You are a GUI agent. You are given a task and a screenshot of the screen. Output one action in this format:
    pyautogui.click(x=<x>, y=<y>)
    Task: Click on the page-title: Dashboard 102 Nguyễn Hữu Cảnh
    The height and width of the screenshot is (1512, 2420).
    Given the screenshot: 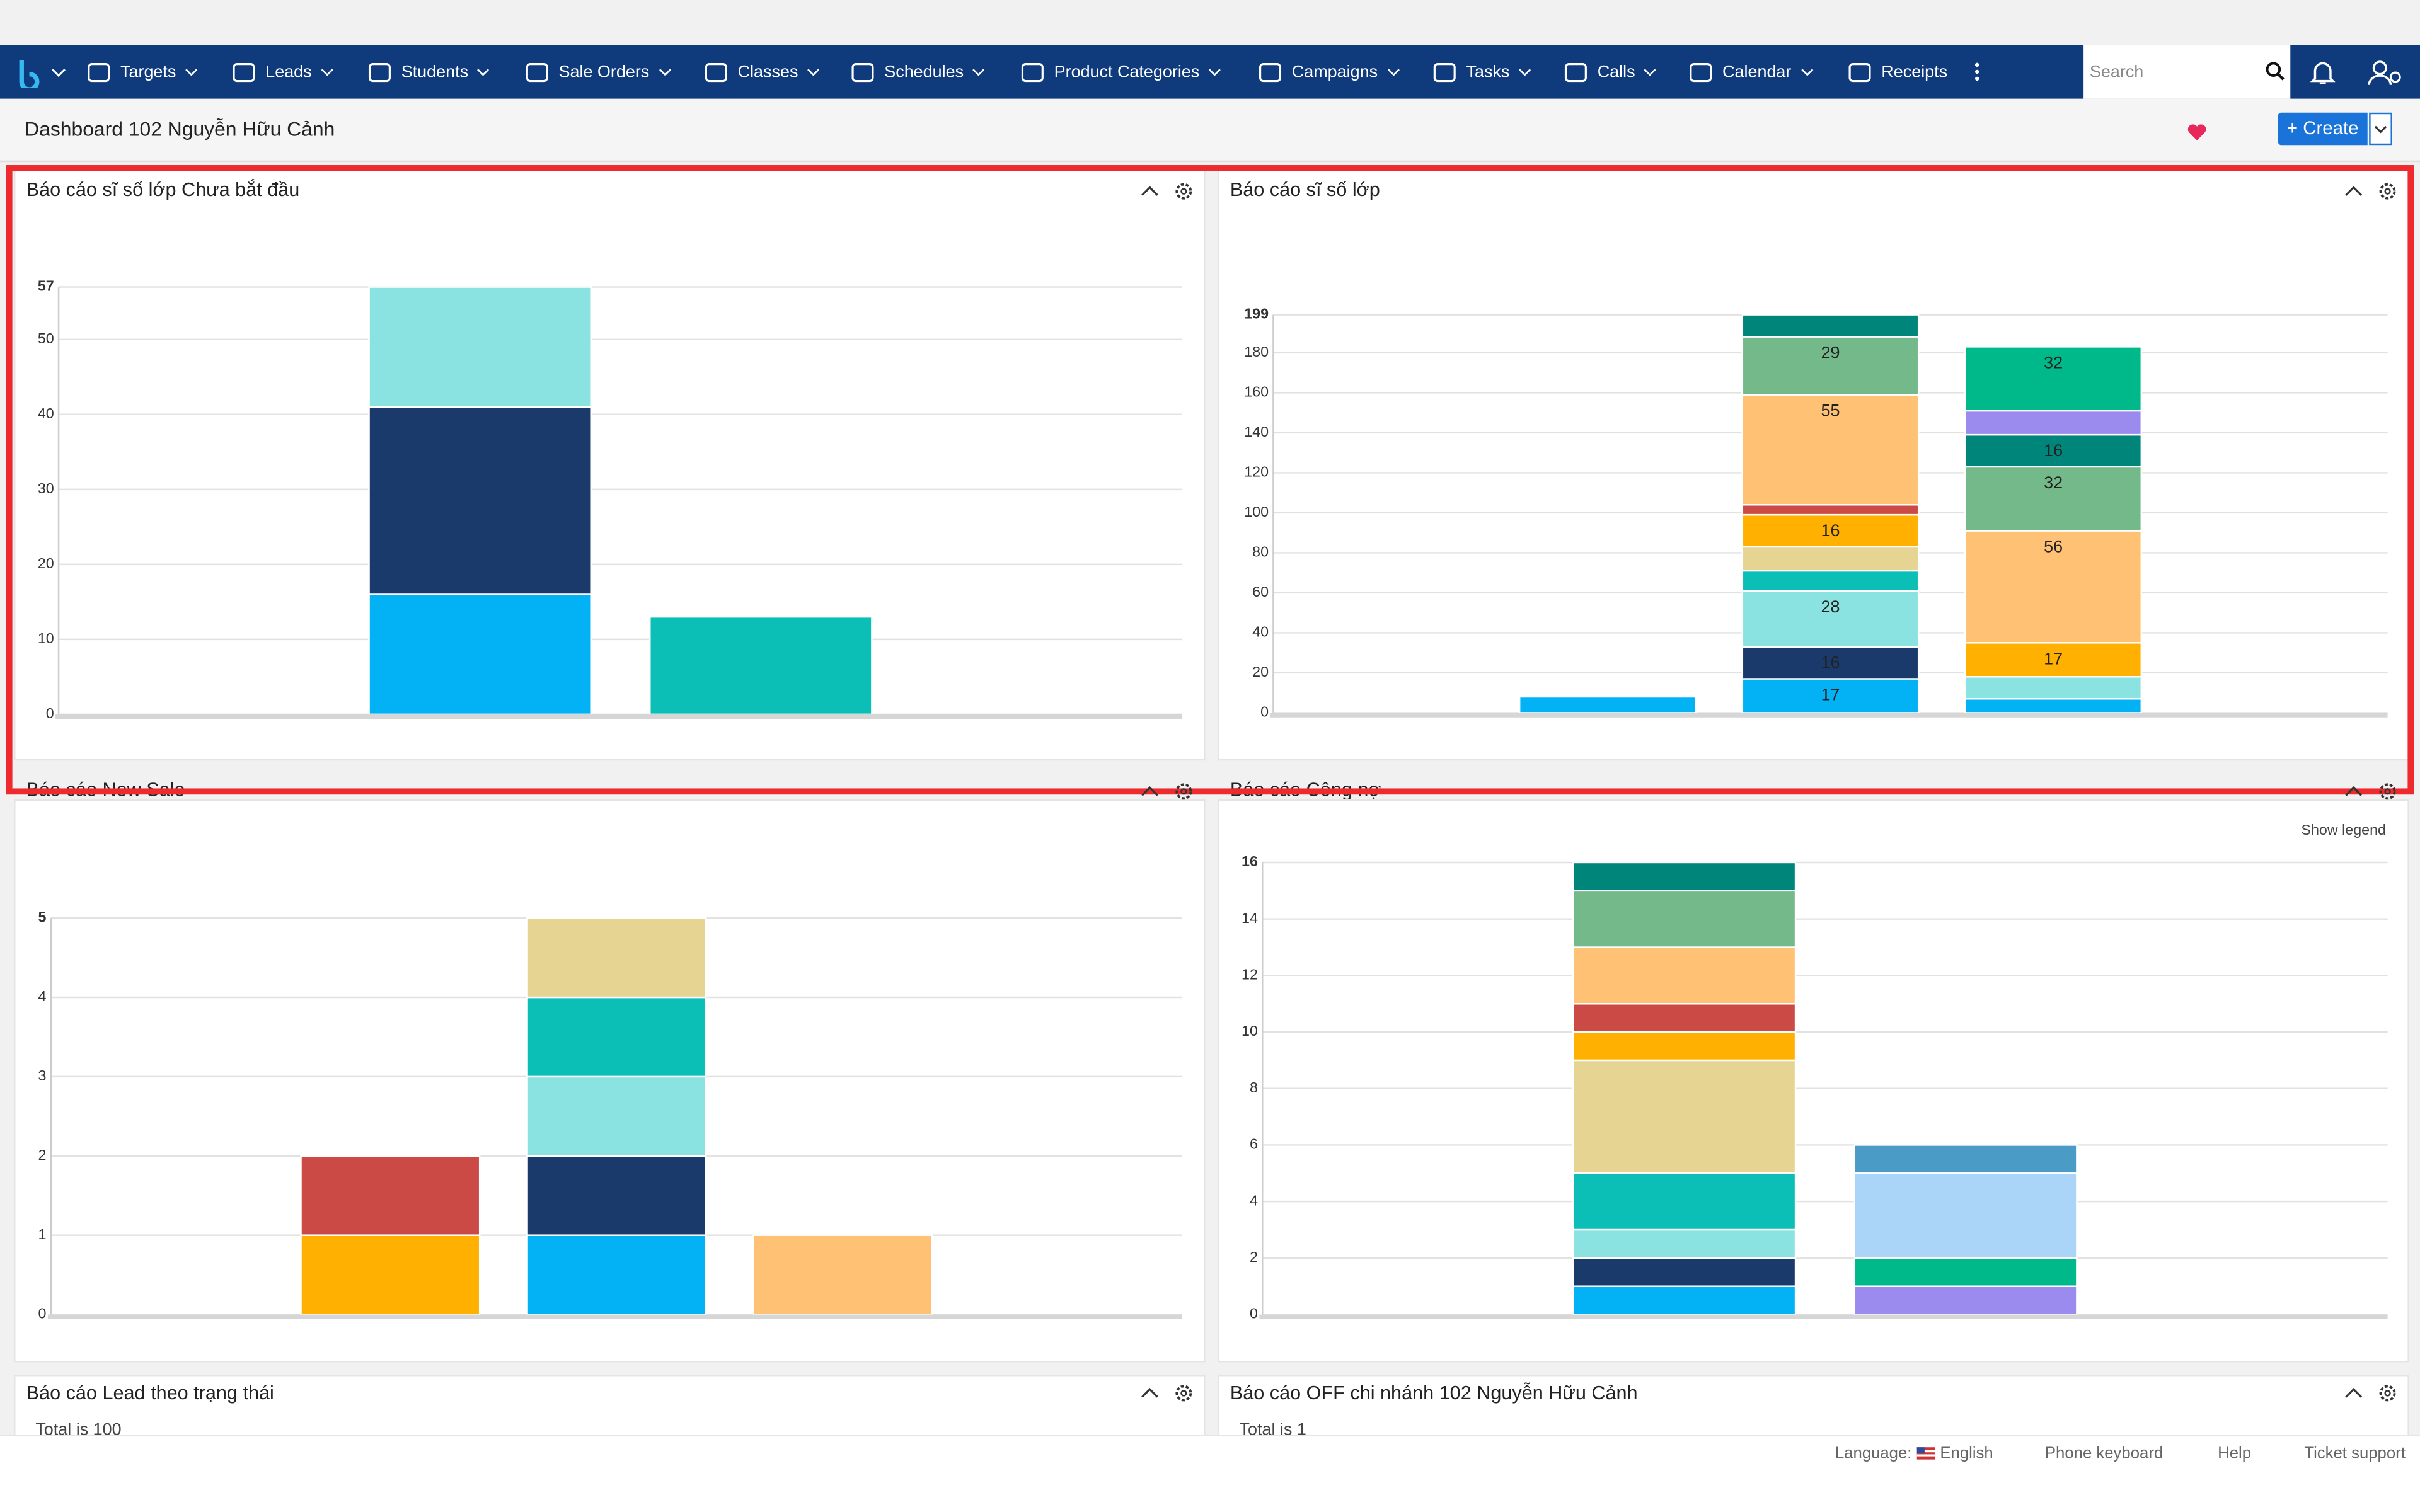 What is the action you would take?
    pyautogui.click(x=180, y=128)
    